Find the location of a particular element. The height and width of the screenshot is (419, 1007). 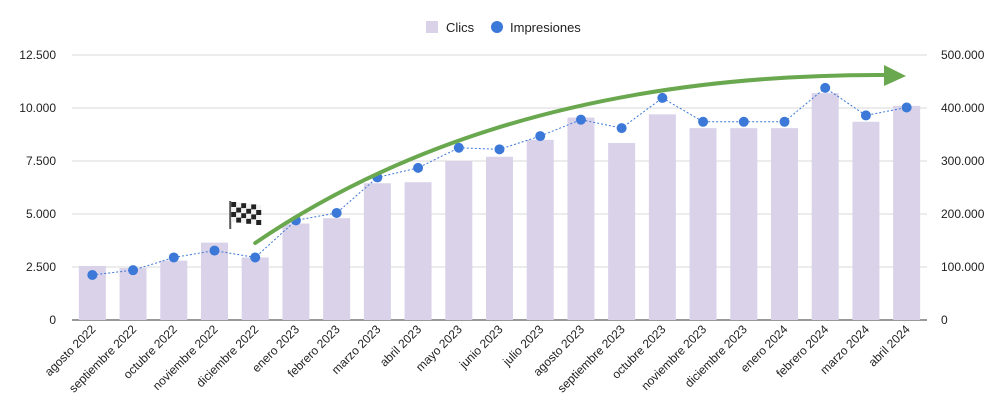

y-left-tick-label: 12.500 is located at coordinates (37, 55).